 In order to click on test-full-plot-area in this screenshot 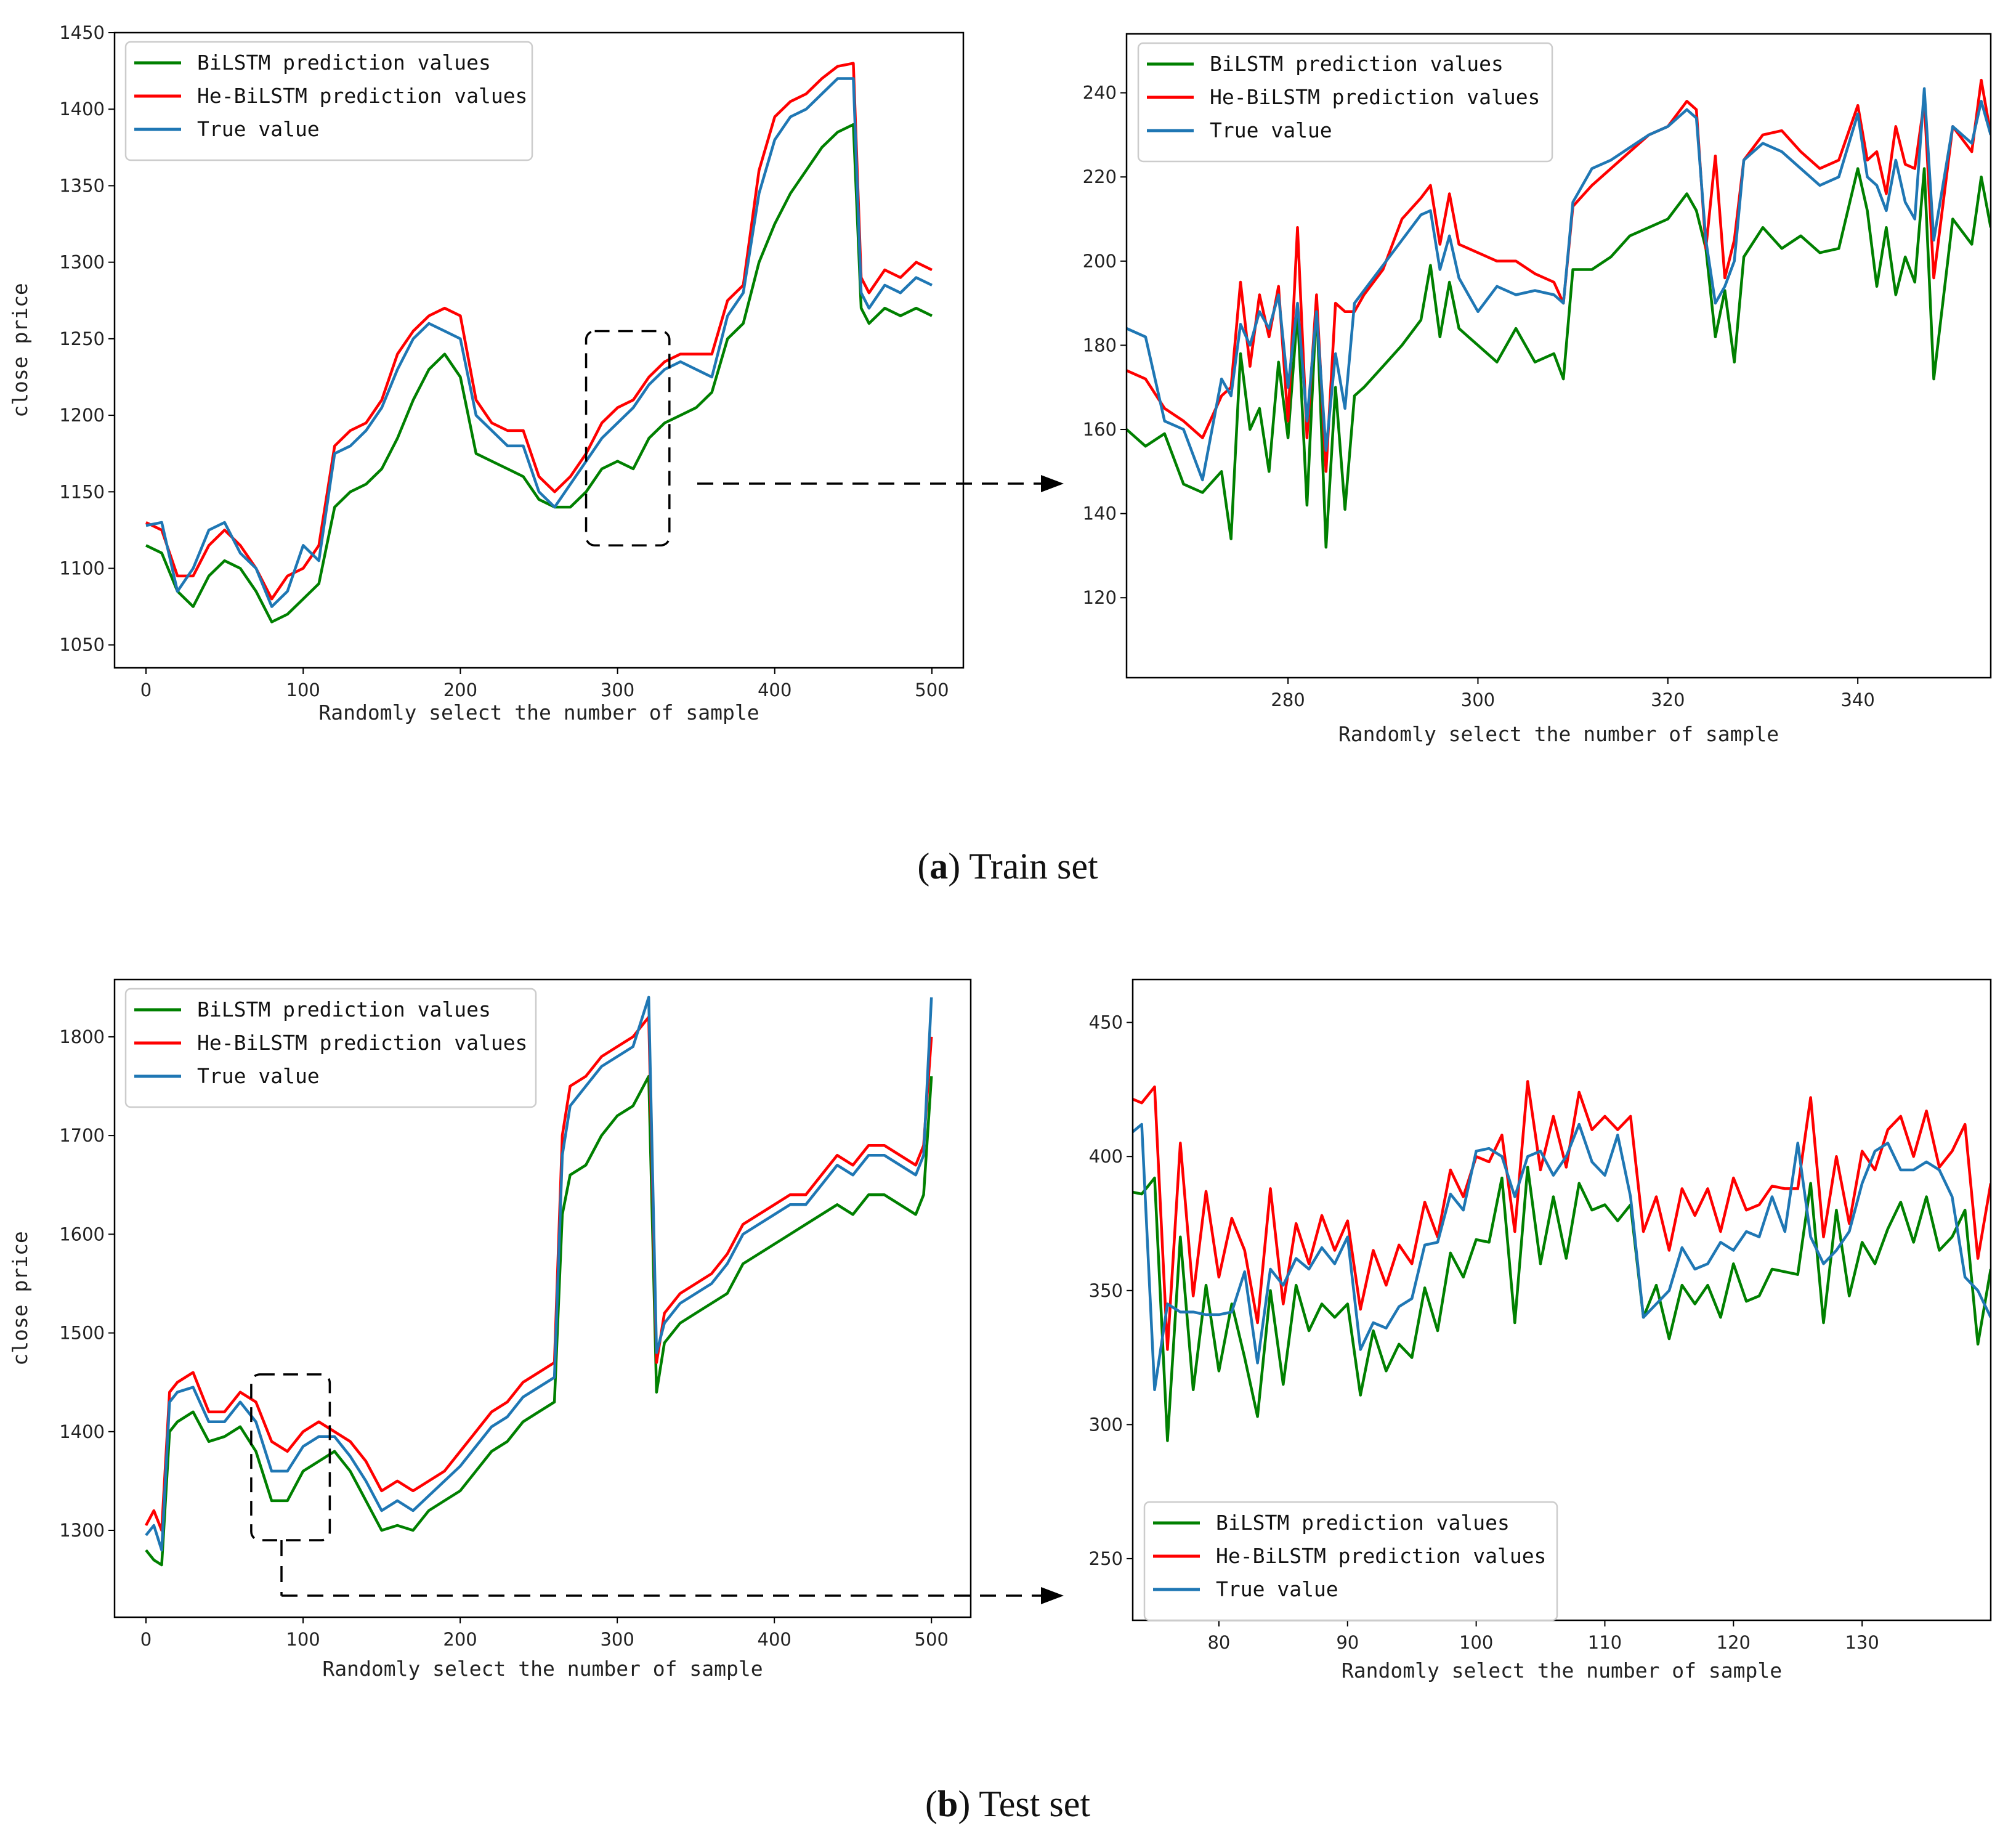, I will do `click(539, 1281)`.